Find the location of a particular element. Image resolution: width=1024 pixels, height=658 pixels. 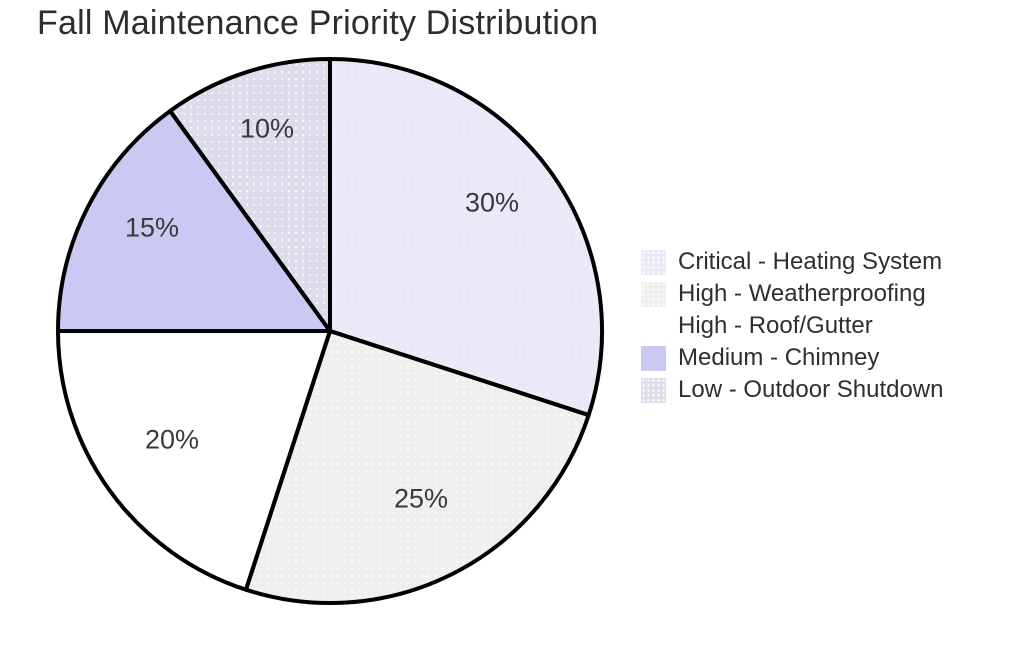

legend-item-high-roof-gutter: High - Roof/Gutter is located at coordinates (792, 326).